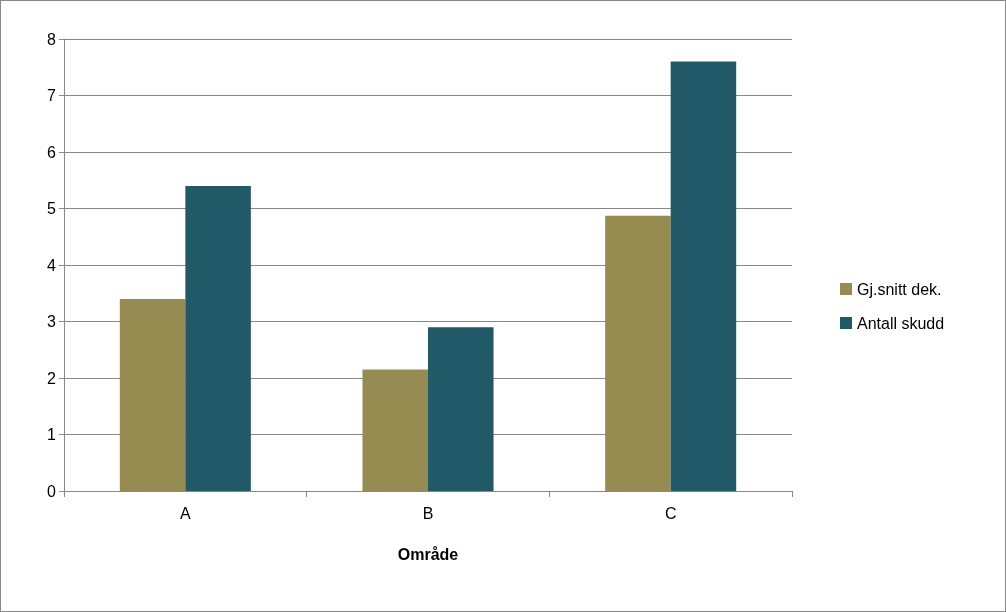 The image size is (1006, 612). Describe the element at coordinates (428, 513) in the screenshot. I see `x-tick-label: B` at that location.